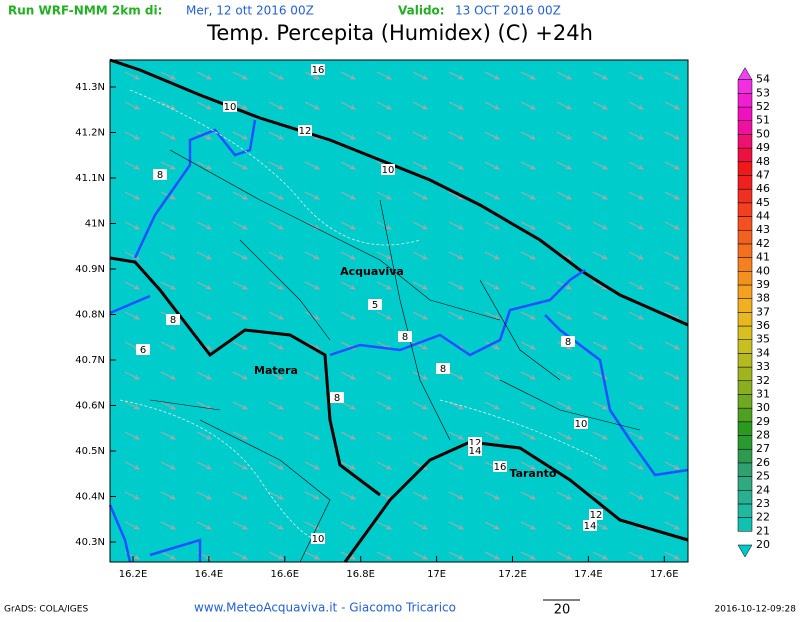 The width and height of the screenshot is (800, 622). I want to click on vector-ref: 20, so click(562, 610).